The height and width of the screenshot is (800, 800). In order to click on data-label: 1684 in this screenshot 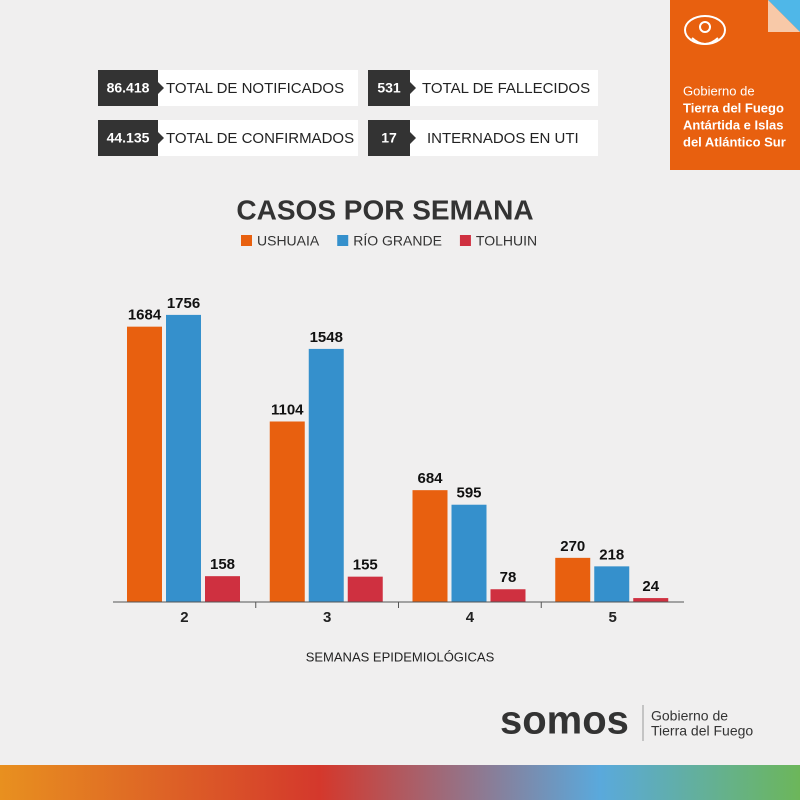, I will do `click(145, 315)`.